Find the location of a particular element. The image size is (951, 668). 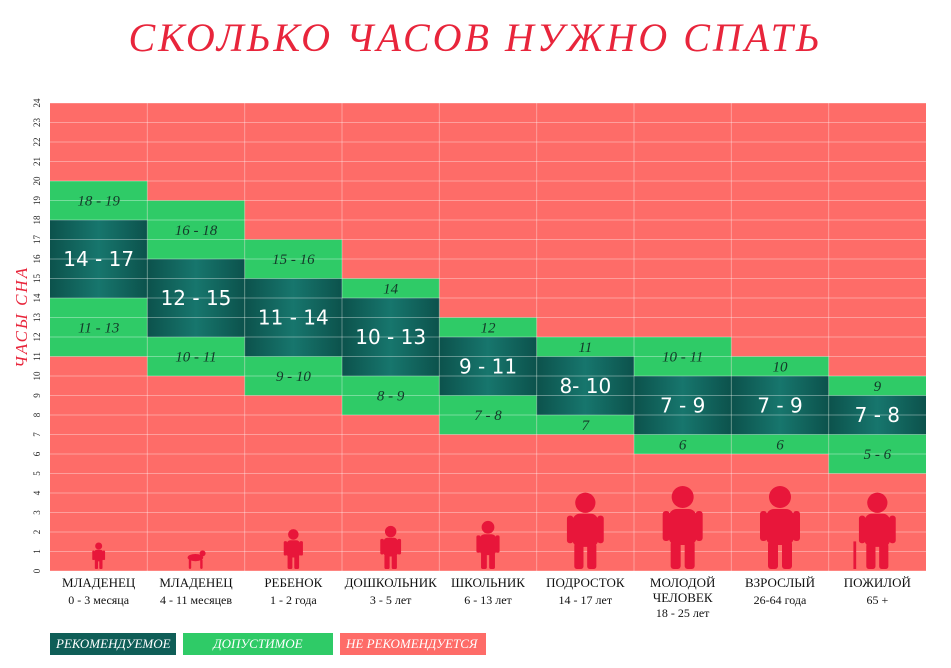

infant-icon is located at coordinates (99, 555).